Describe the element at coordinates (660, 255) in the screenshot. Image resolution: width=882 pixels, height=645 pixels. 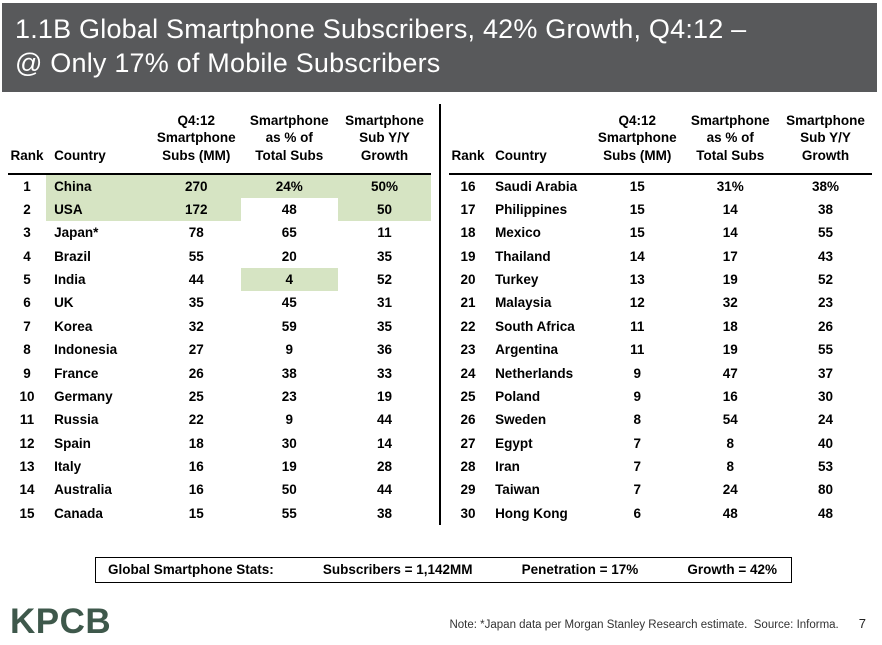
I see `table-row: 19 Thailand 14 17 43` at that location.